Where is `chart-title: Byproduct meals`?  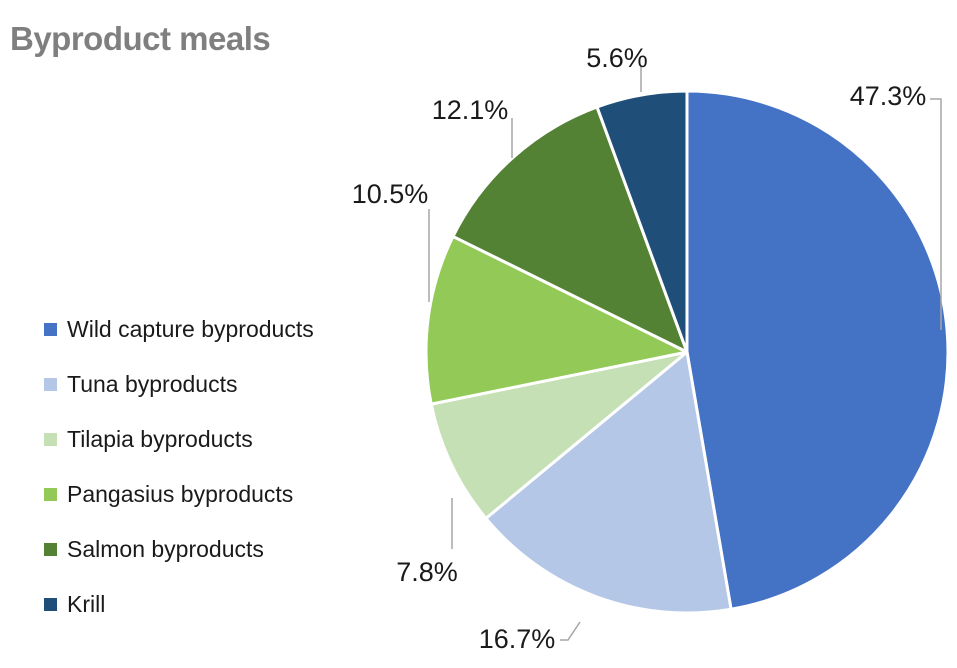
chart-title: Byproduct meals is located at coordinates (140, 38).